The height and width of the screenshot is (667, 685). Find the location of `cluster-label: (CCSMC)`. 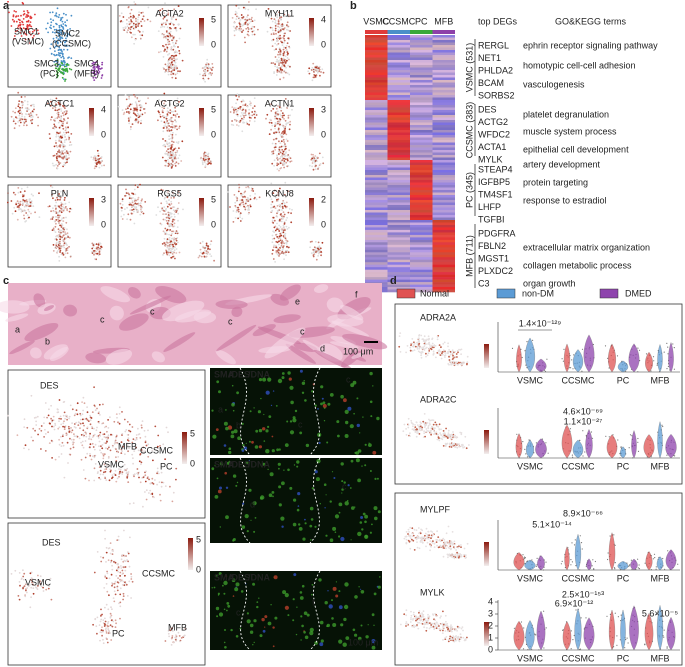

cluster-label: (CCSMC) is located at coordinates (71, 43).